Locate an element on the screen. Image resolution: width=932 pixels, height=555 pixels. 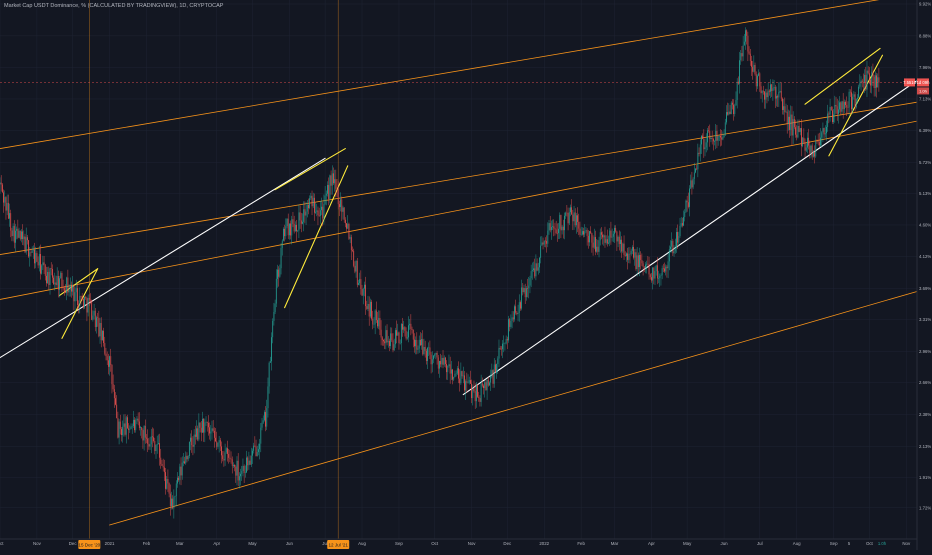
x-tick-label: 2022 is located at coordinates (544, 543).